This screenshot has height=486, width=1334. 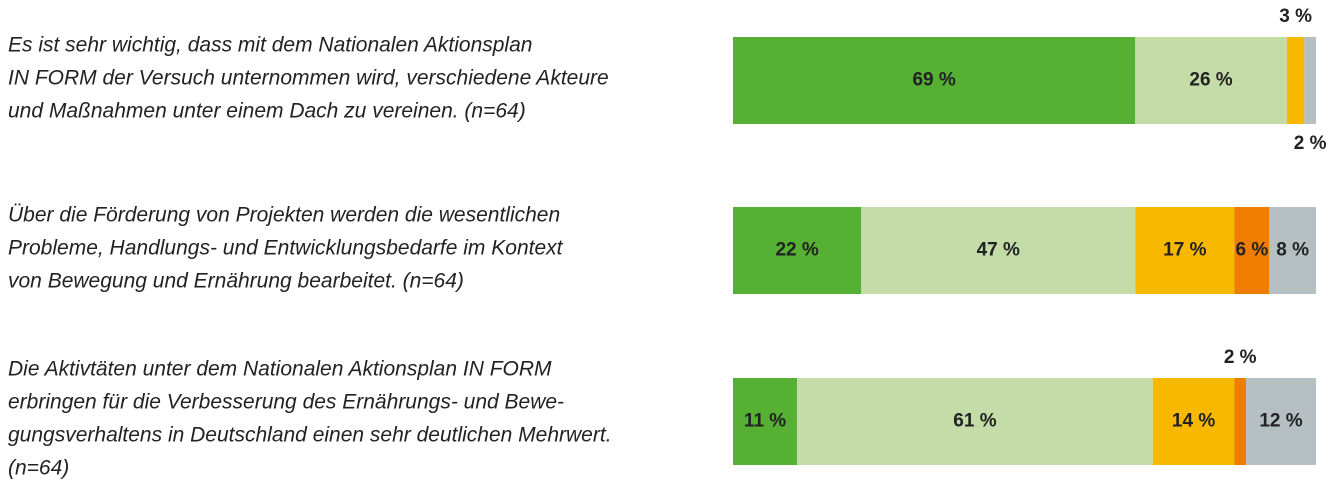 I want to click on value-label: 12 %, so click(x=1280, y=421).